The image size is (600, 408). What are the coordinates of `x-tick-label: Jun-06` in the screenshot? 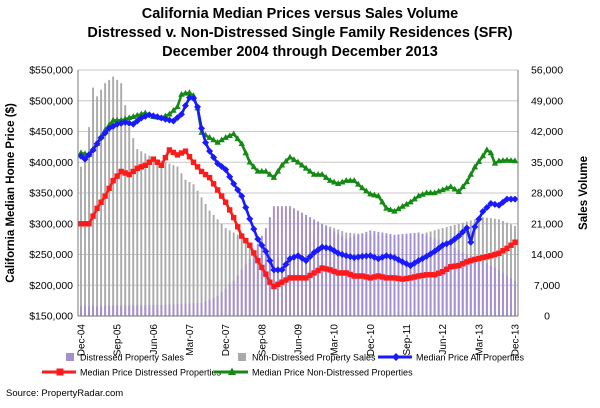 It's located at (154, 339).